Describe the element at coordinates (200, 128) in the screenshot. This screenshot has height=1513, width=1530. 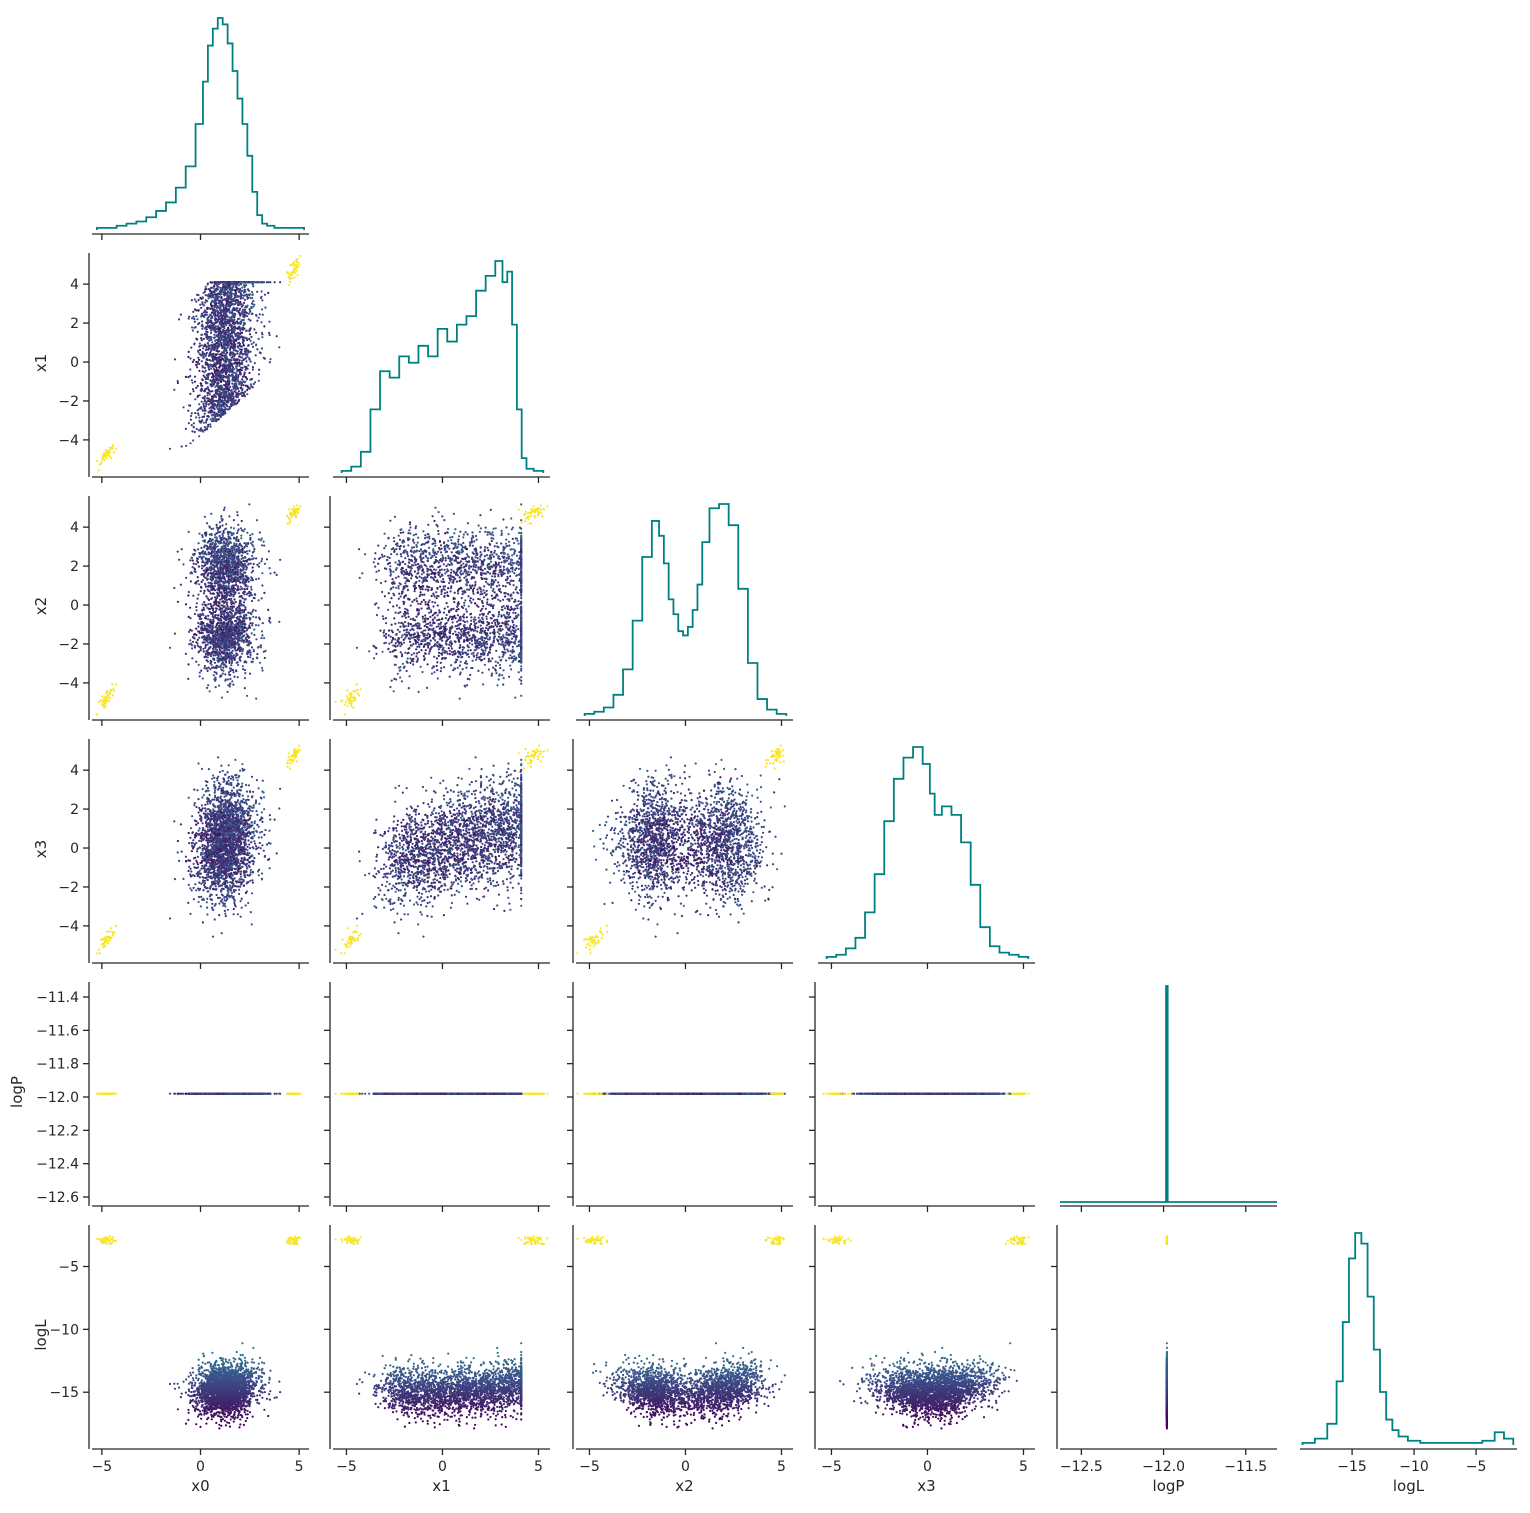
I see `panel-x0-vs-x0` at that location.